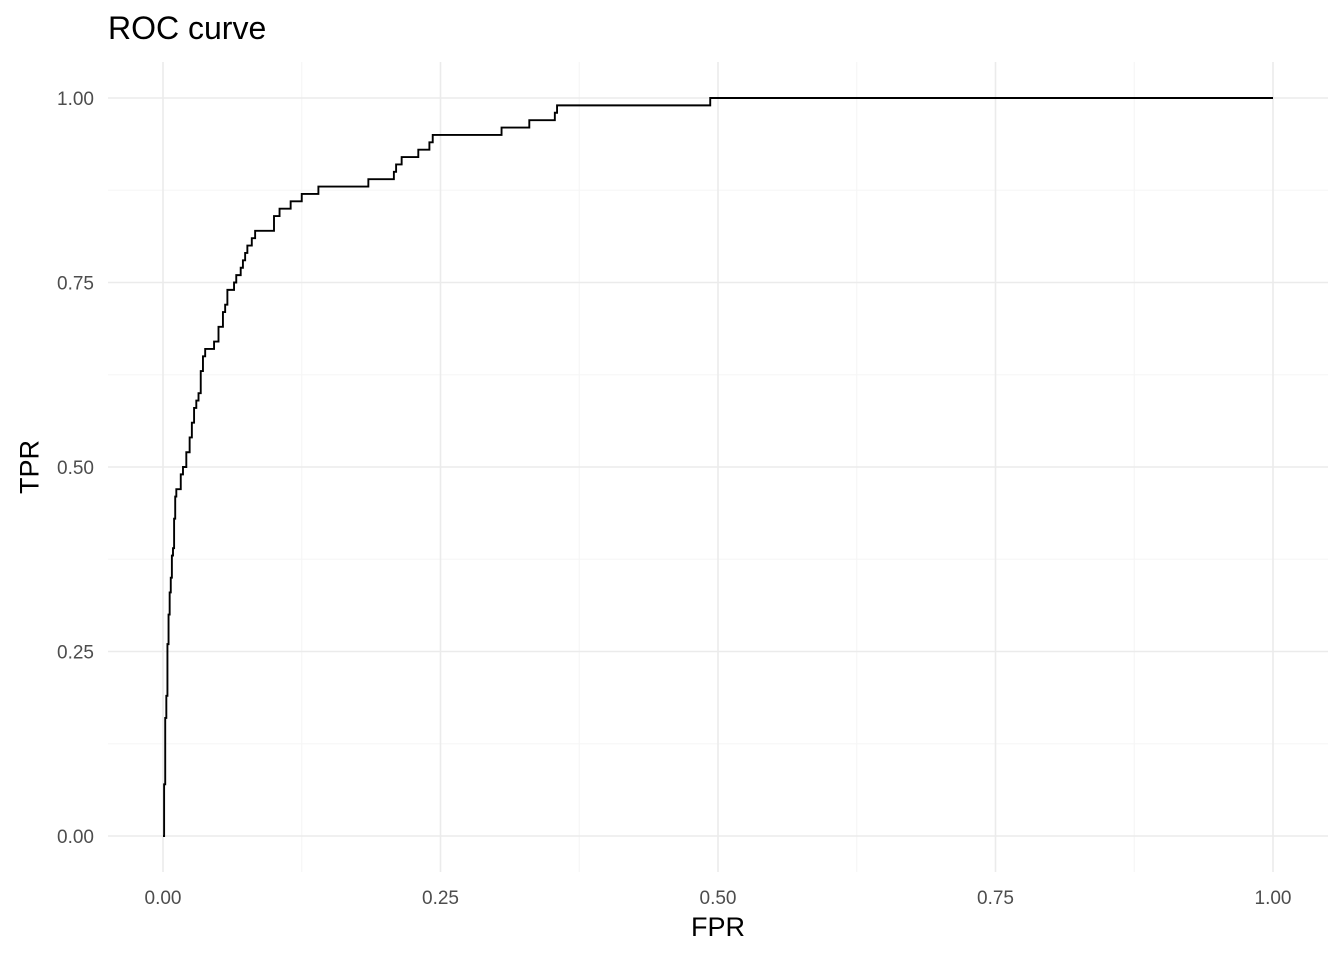  I want to click on x-tick-label: 0.25, so click(440, 898).